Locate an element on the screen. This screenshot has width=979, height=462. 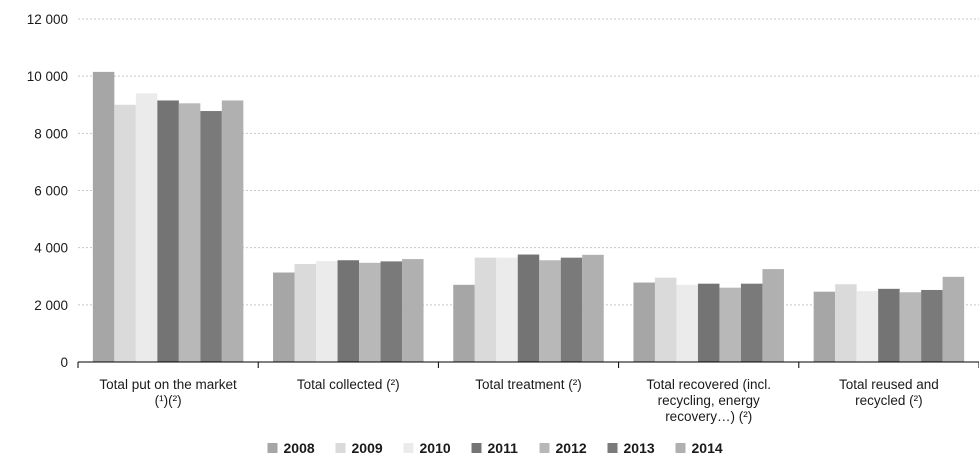
legend-label-2013: 2013 is located at coordinates (639, 448).